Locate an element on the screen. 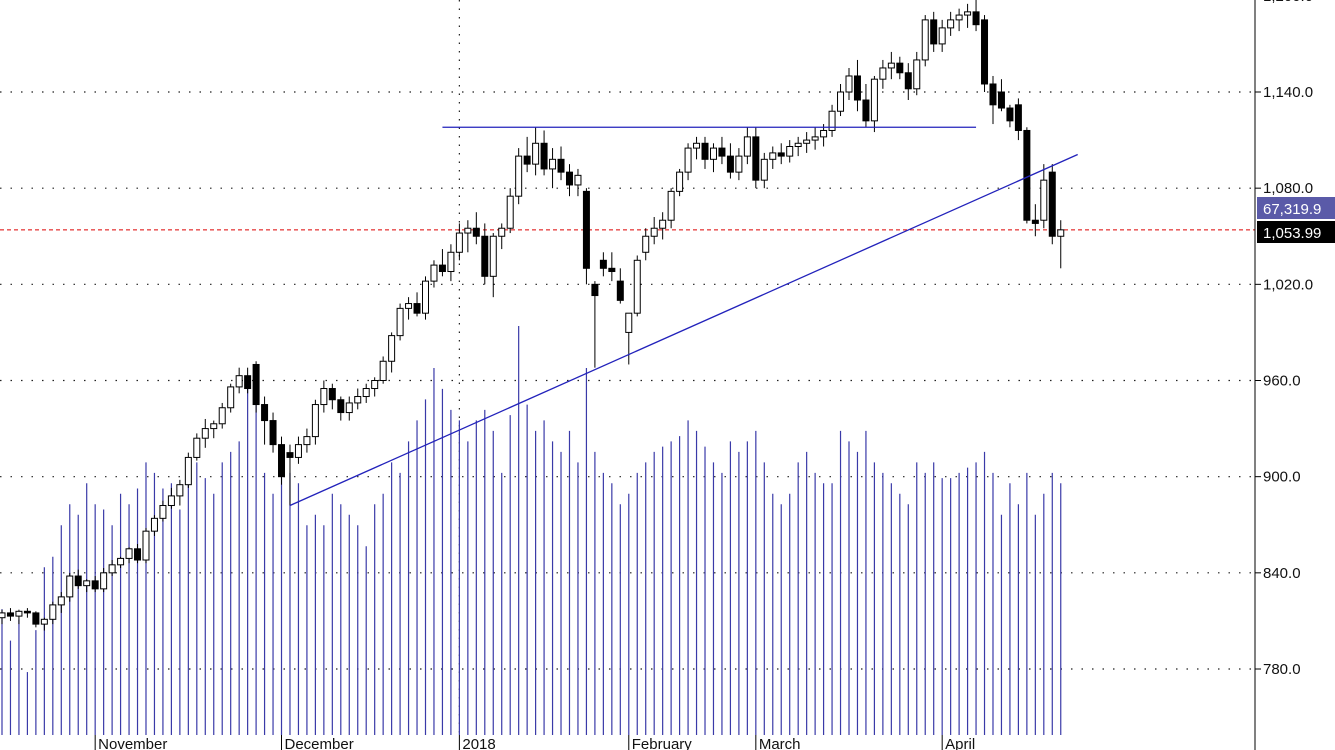 This screenshot has width=1335, height=750. price-tick-label: 900.0 is located at coordinates (1282, 477).